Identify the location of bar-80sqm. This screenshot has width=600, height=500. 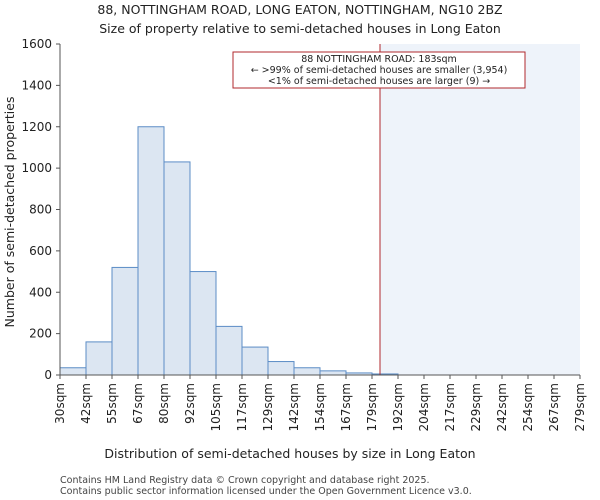
(177, 268).